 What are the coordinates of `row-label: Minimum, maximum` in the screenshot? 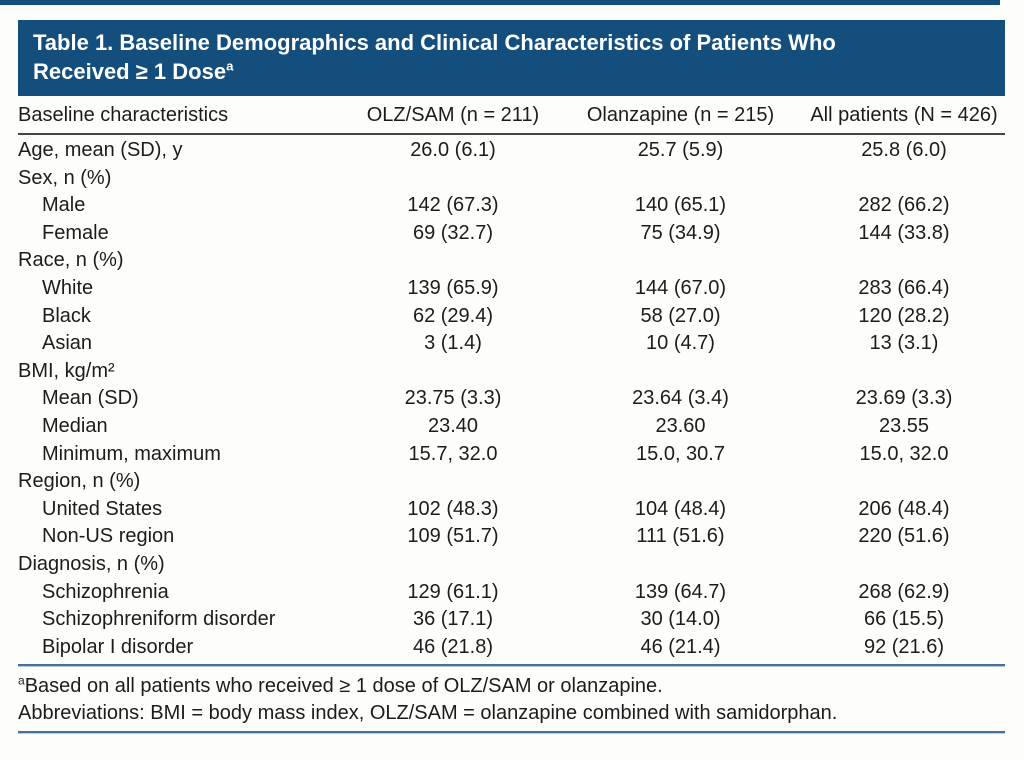 It's located at (131, 453).